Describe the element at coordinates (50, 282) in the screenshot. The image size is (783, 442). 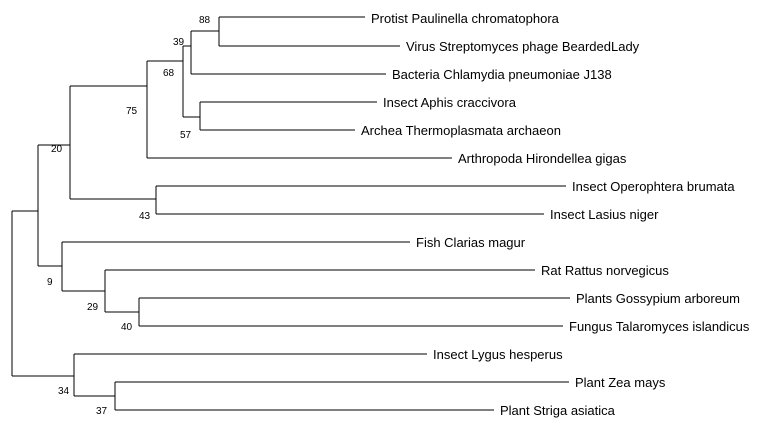
I see `bootstrap-label: 9` at that location.